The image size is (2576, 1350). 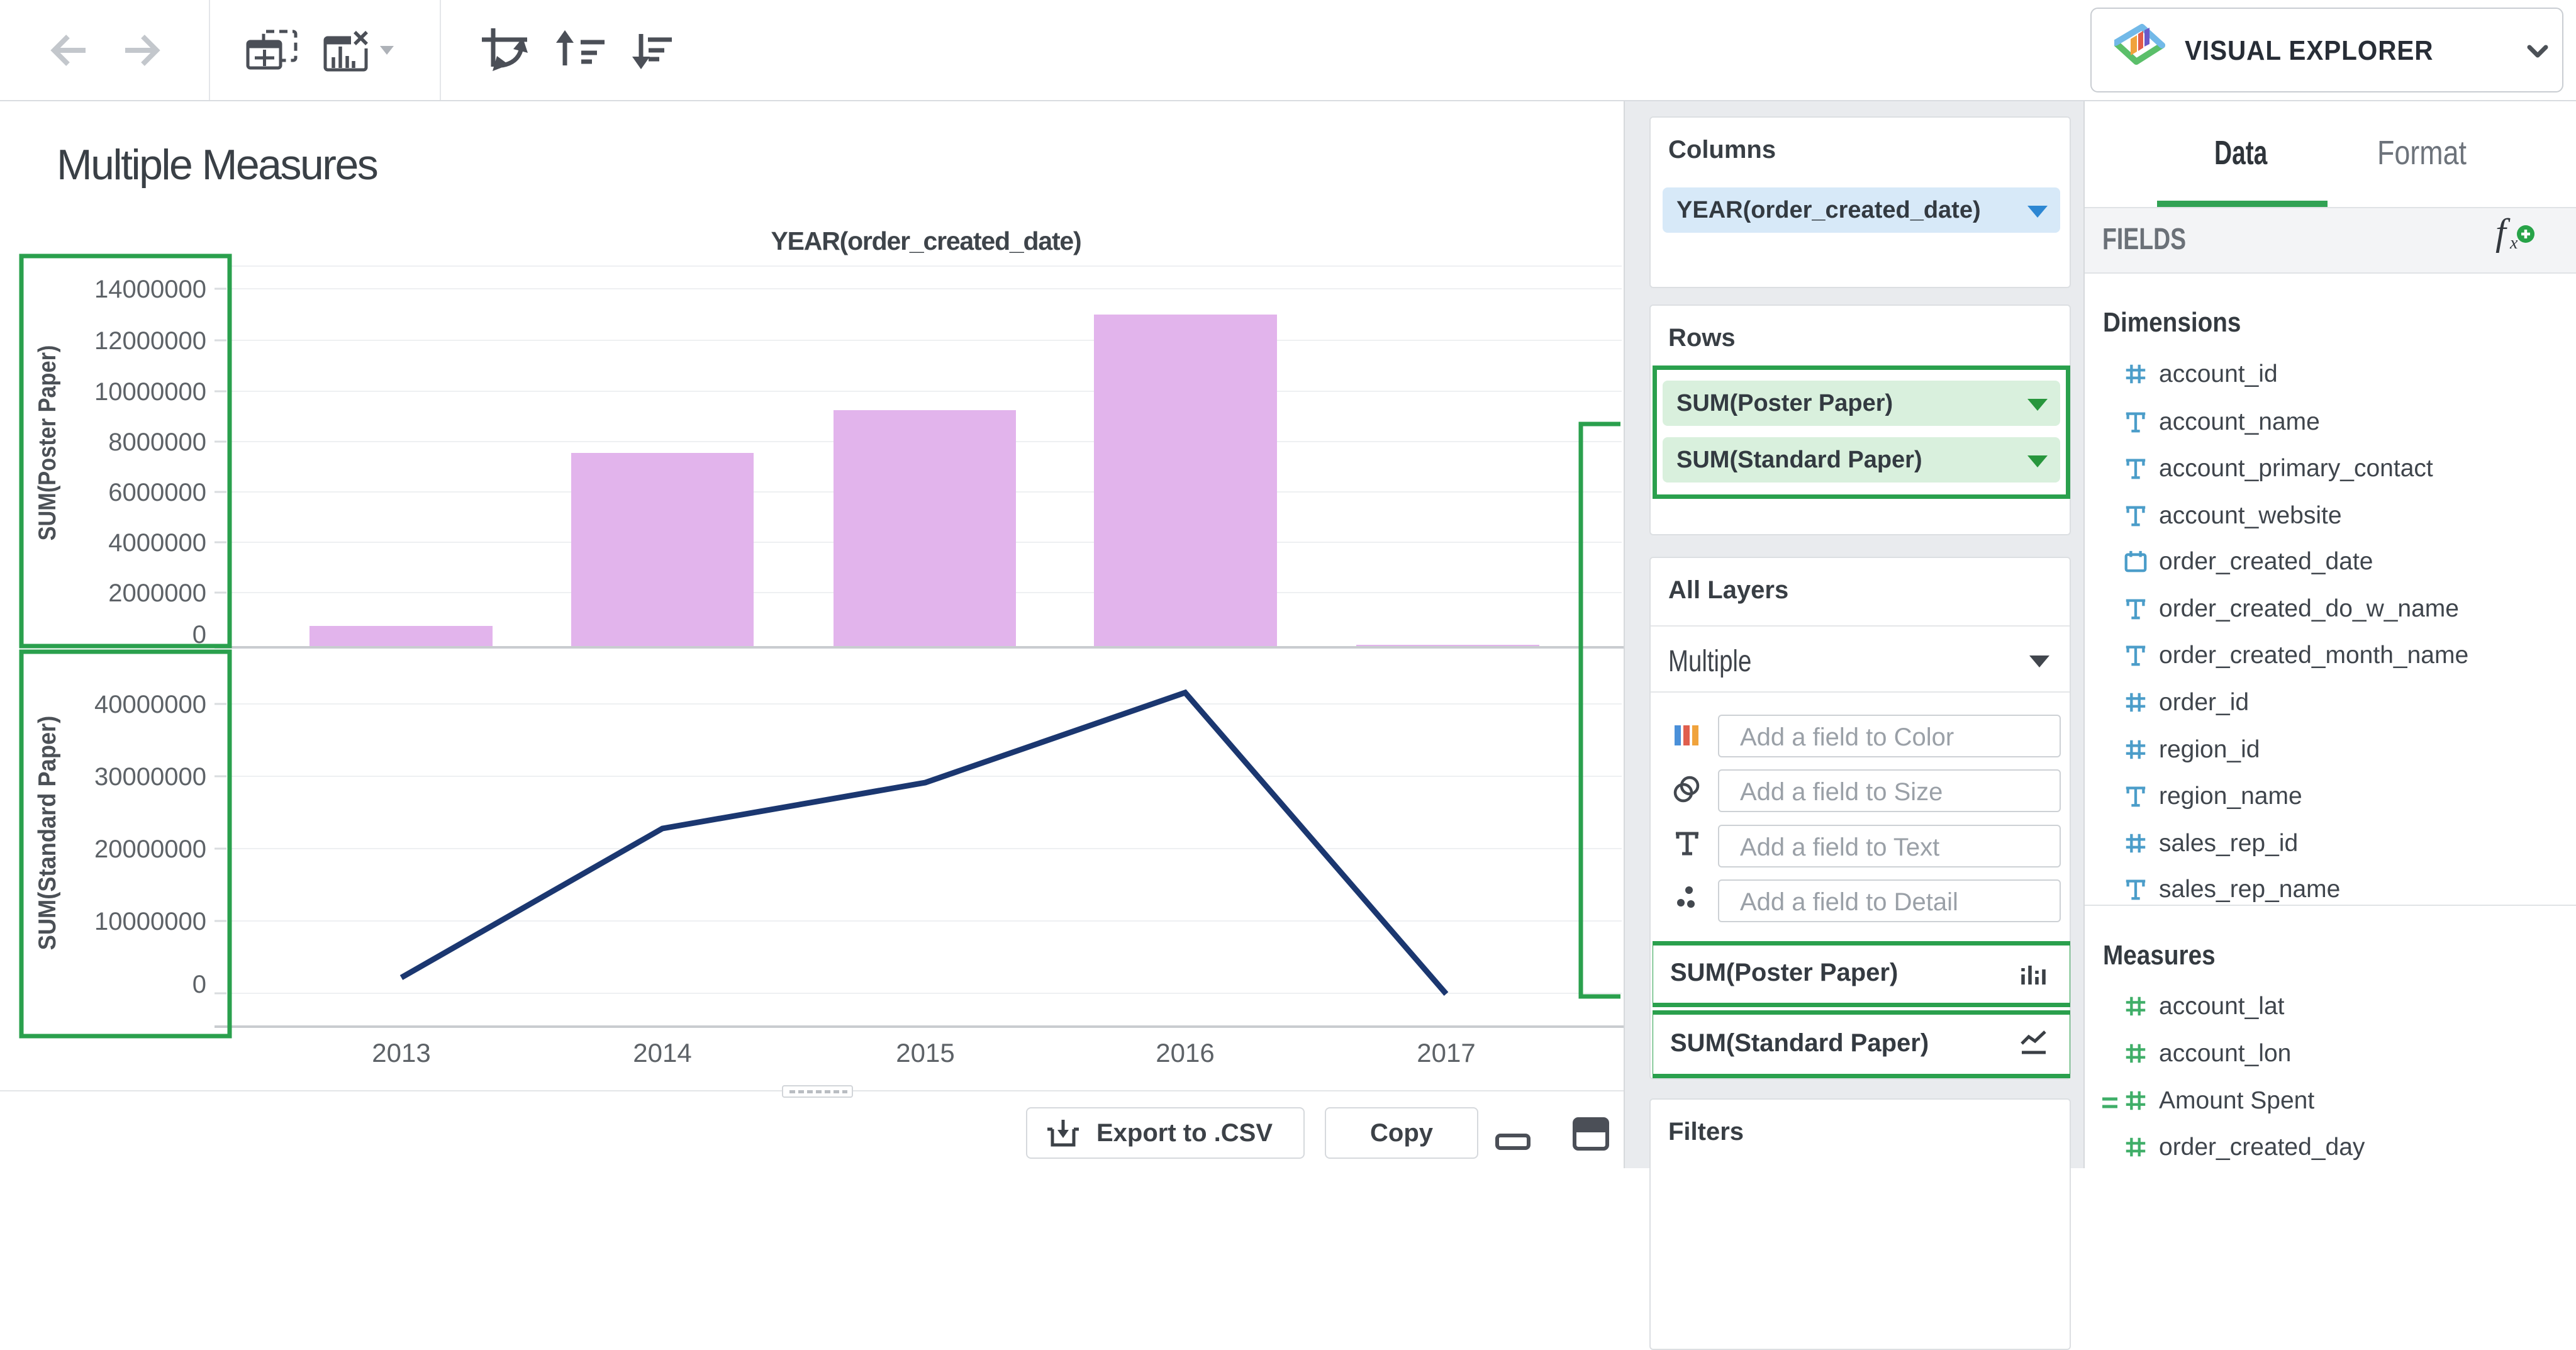 What do you see at coordinates (925, 1053) in the screenshot?
I see `svg-text: 2015` at bounding box center [925, 1053].